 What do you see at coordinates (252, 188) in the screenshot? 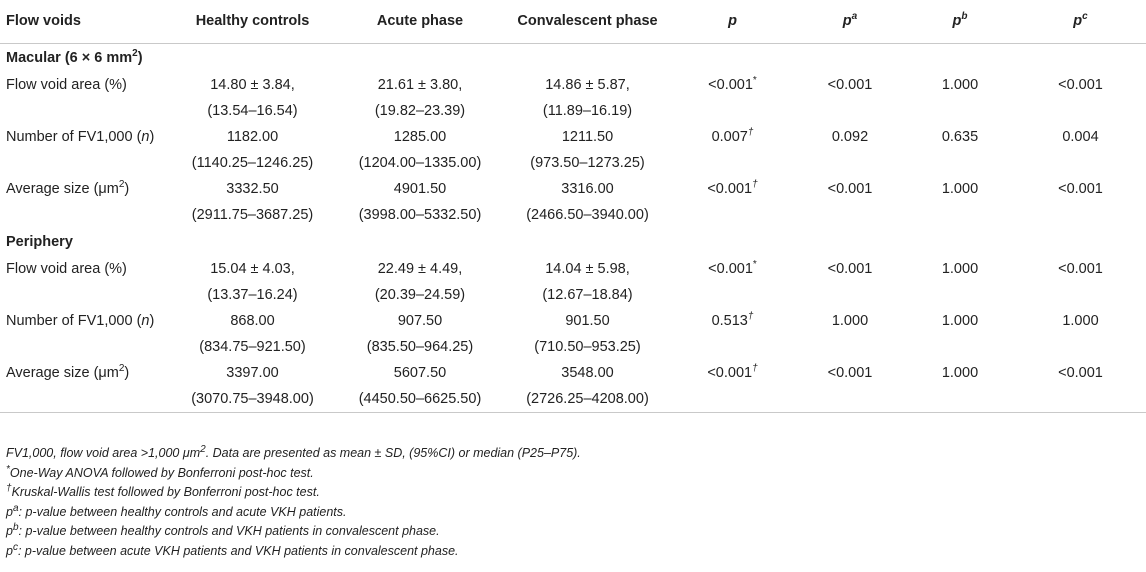
I see `healthy-value: 3332.50` at bounding box center [252, 188].